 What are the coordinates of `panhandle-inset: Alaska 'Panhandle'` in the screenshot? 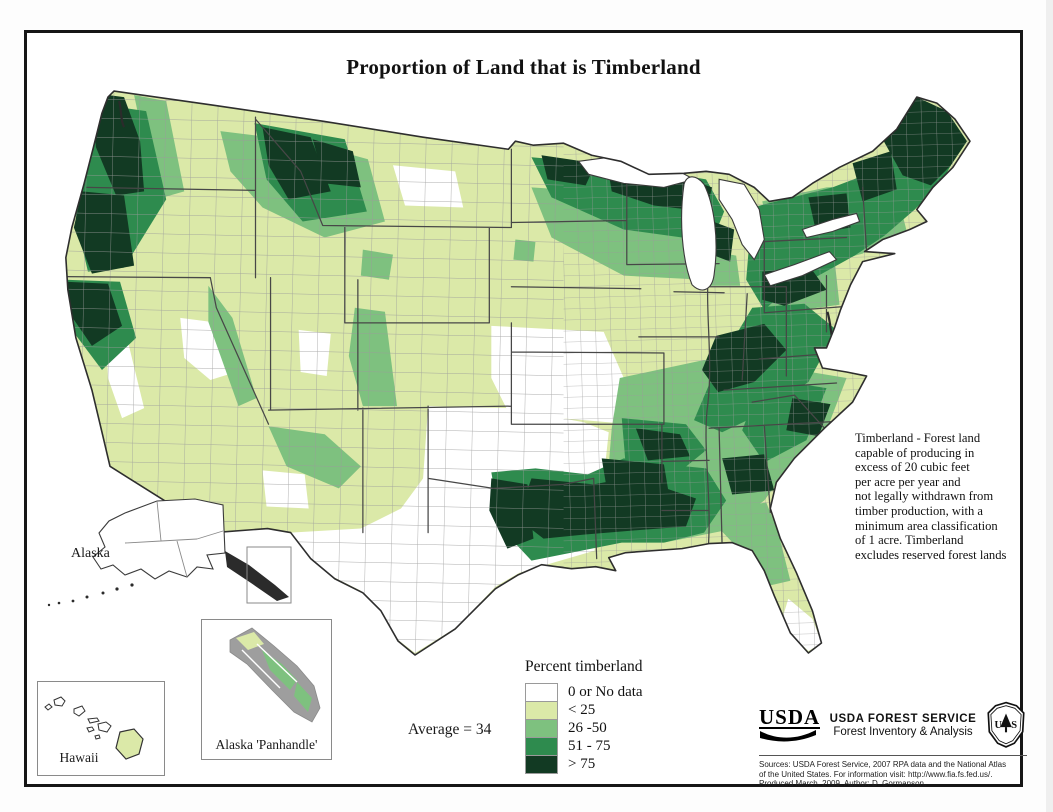 It's located at (266, 689).